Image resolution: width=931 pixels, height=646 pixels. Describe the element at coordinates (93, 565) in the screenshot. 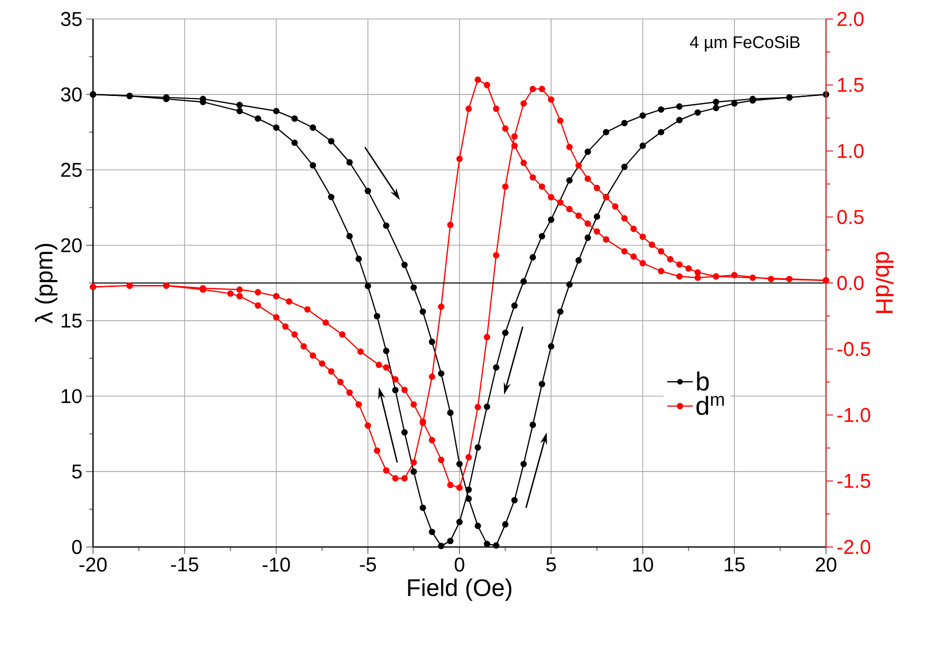

I see `x-tick-label: -20` at that location.